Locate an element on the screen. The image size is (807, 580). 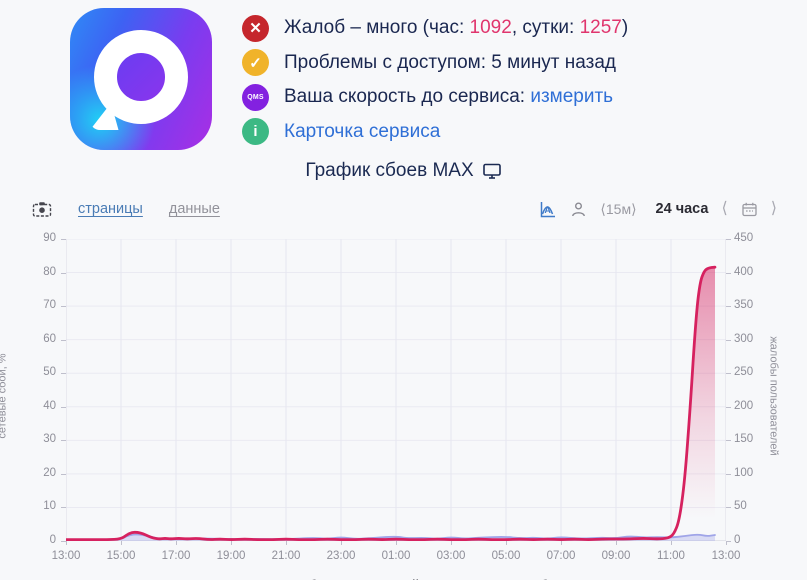
x-axis-tick-label: 19:00 is located at coordinates (231, 556).